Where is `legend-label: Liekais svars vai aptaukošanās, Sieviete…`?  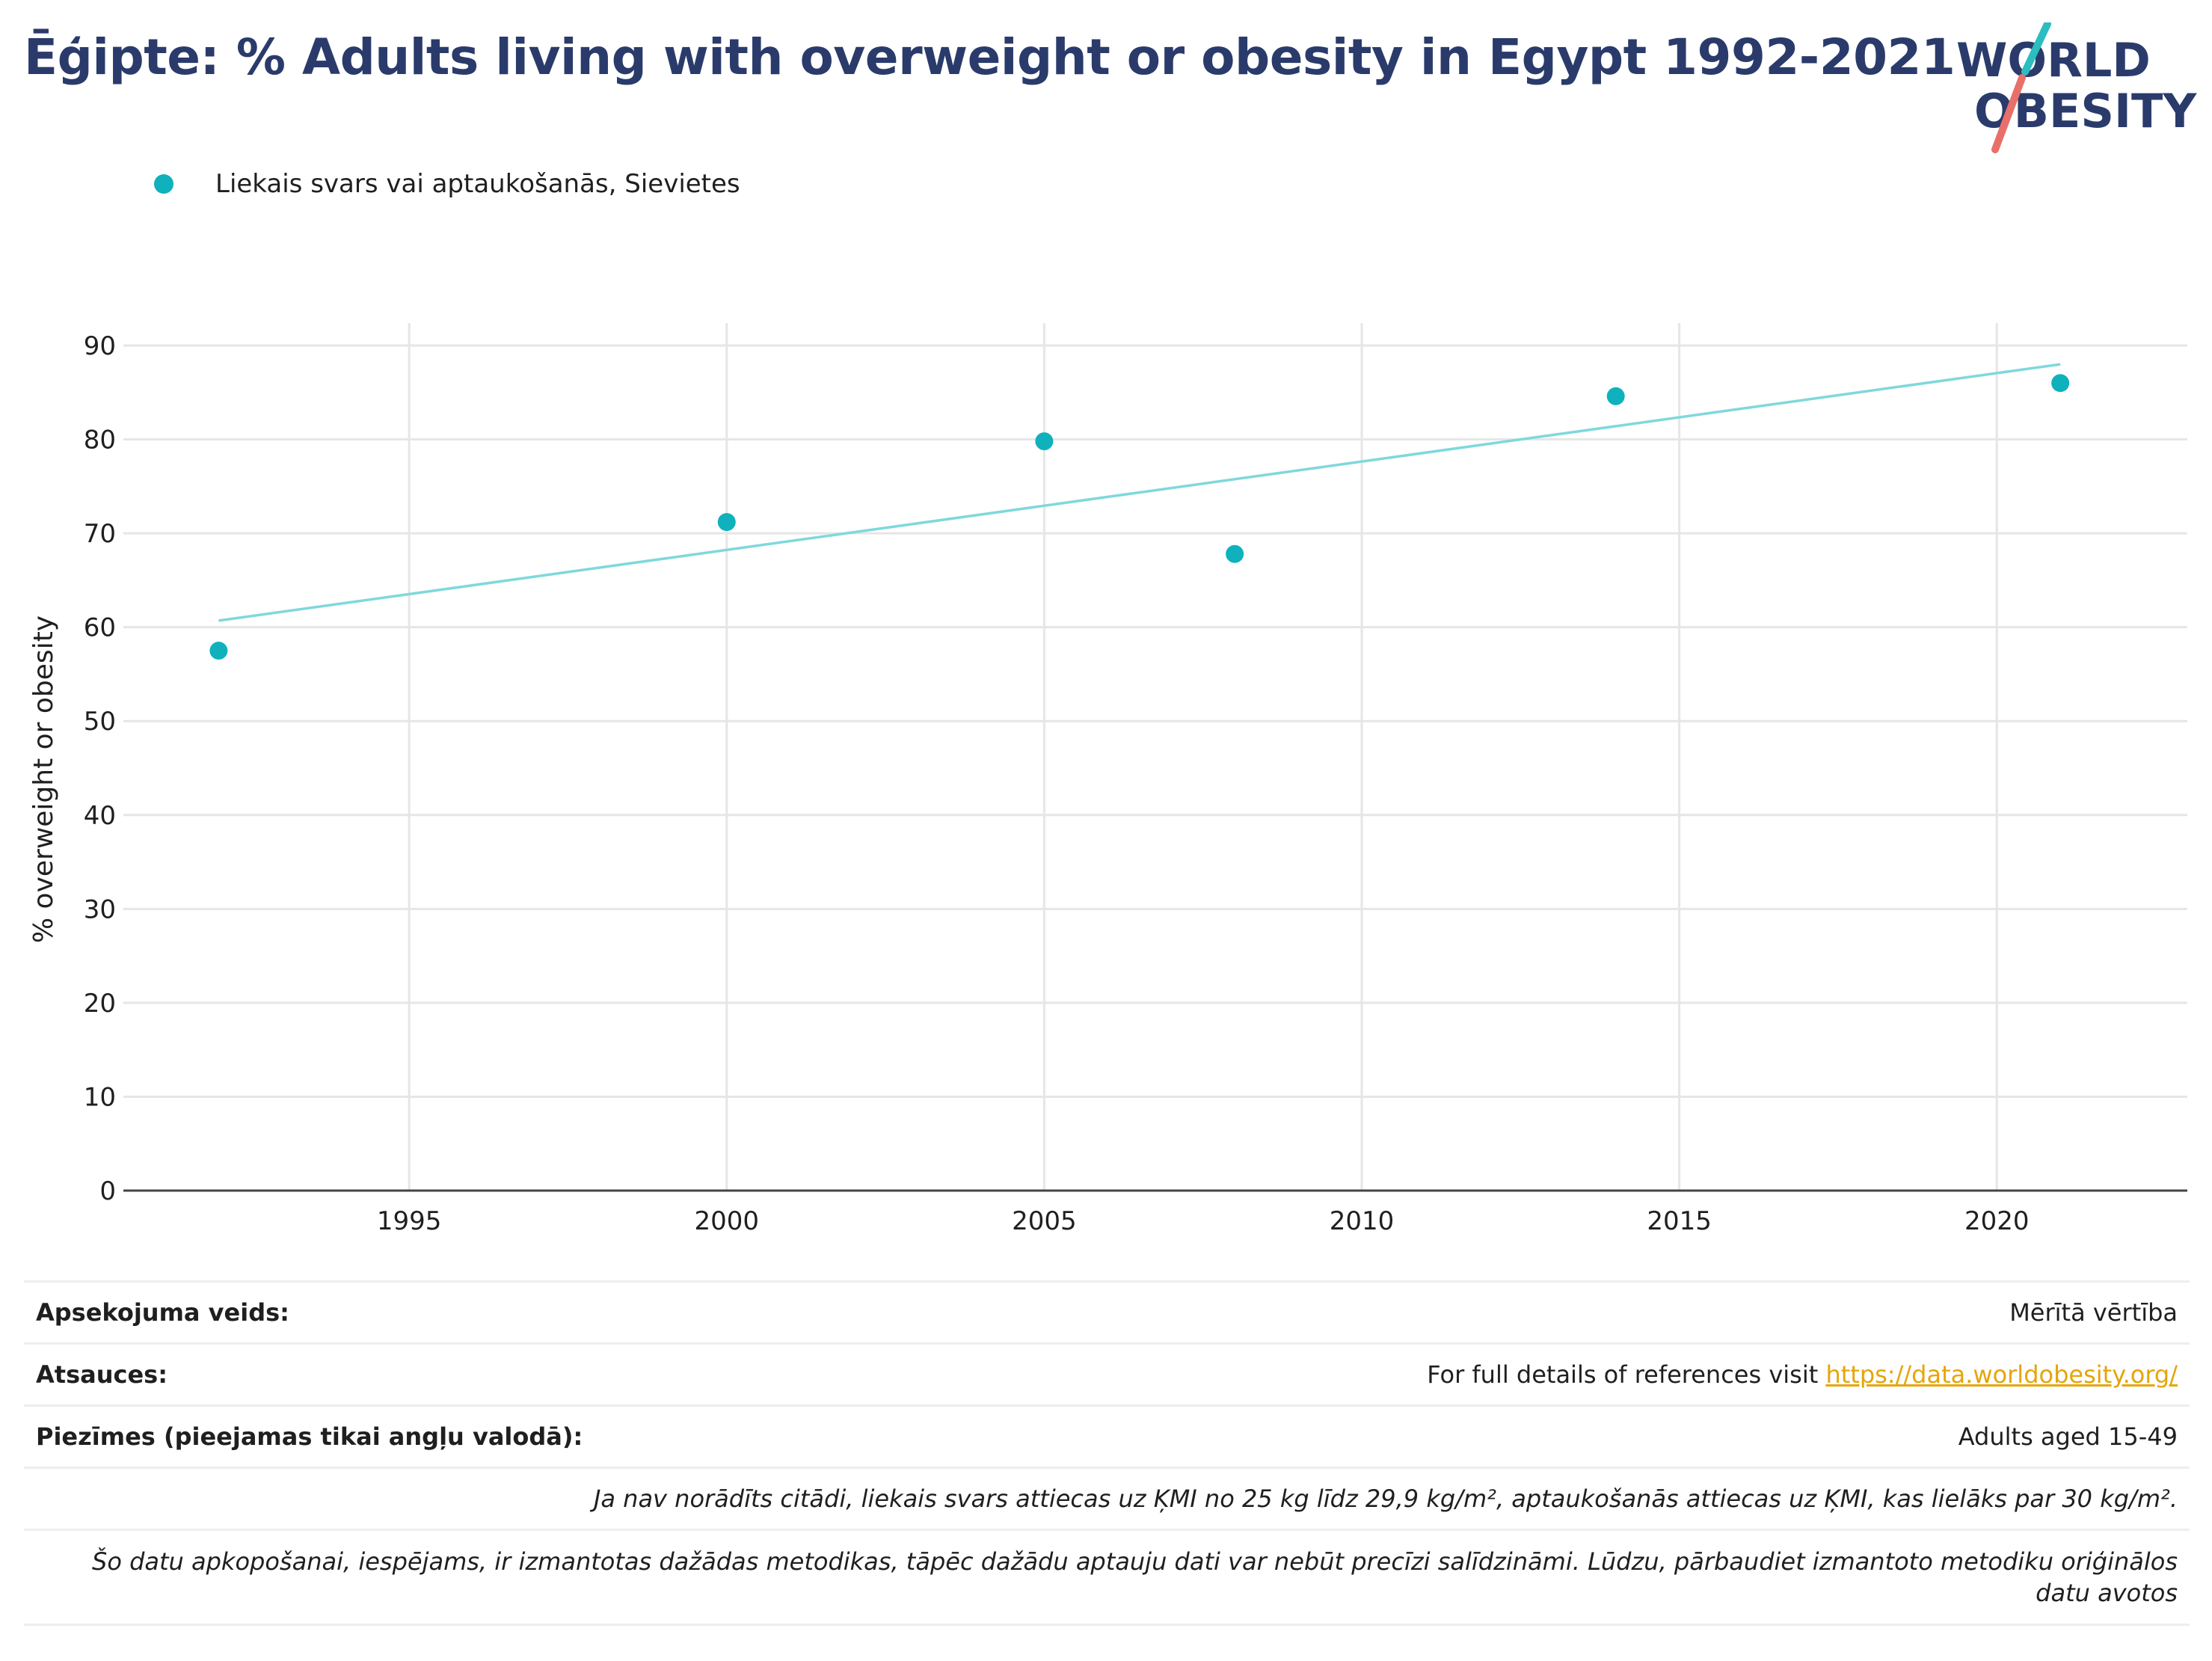 legend-label: Liekais svars vai aptaukošanās, Sieviete… is located at coordinates (477, 184).